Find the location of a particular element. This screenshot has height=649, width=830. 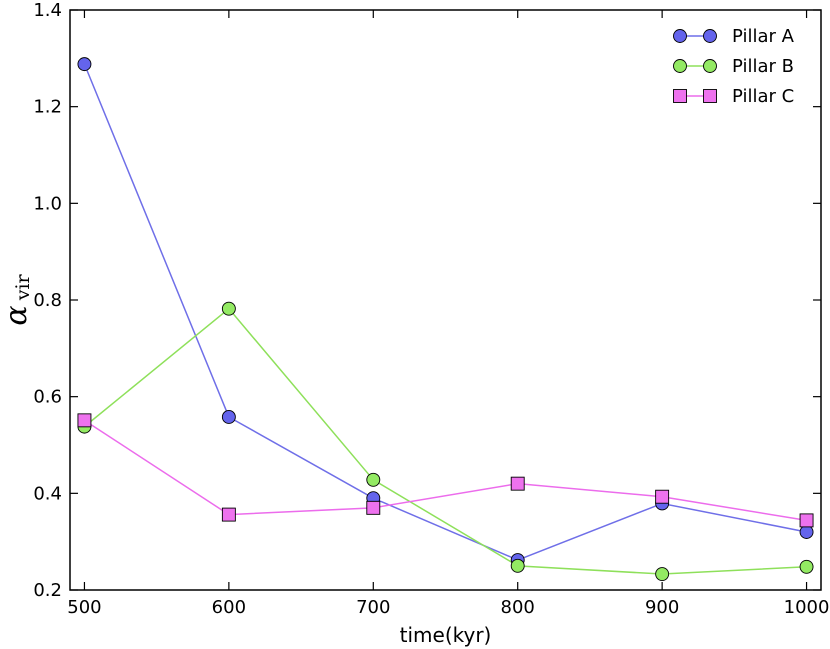

y-tick-label: 1.4 is located at coordinates (47, 10).